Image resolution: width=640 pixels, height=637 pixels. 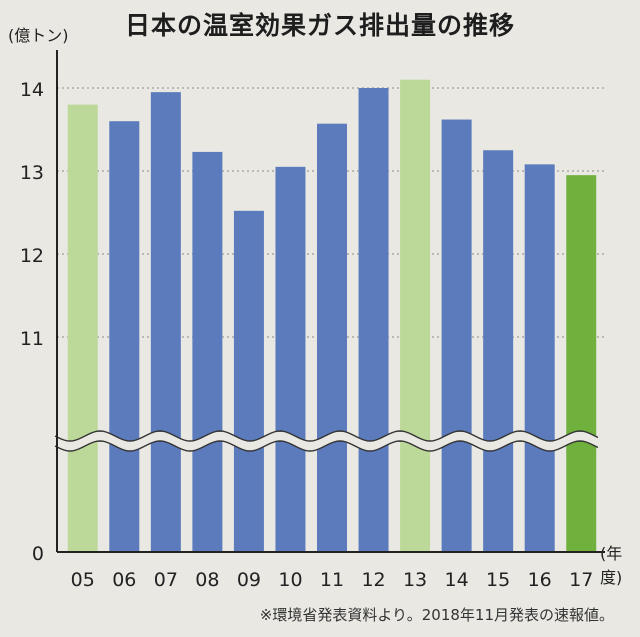 I want to click on x-tick-label: 15, so click(x=498, y=580).